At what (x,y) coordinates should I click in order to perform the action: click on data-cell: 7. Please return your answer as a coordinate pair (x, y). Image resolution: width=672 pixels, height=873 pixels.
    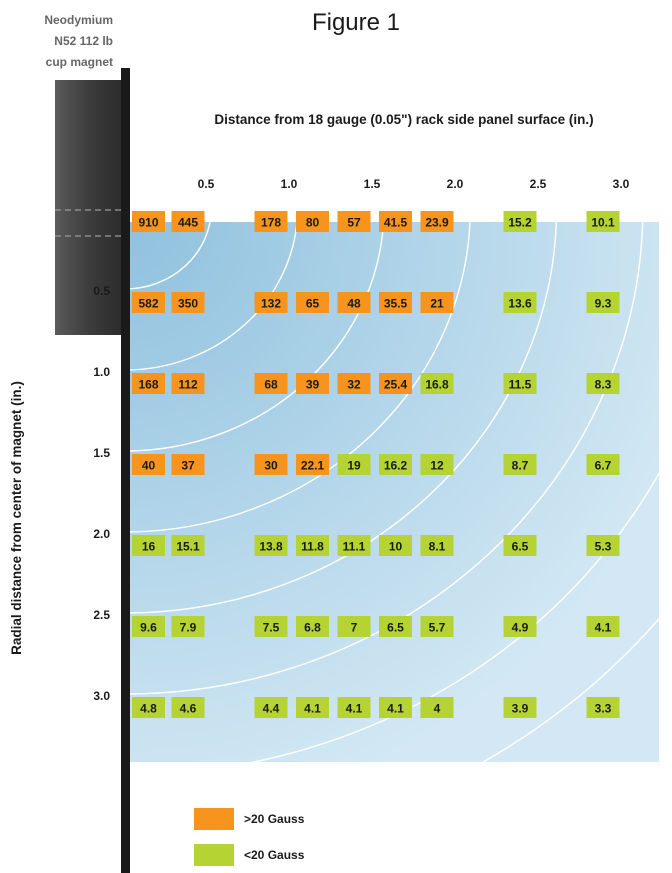
    Looking at the image, I should click on (354, 626).